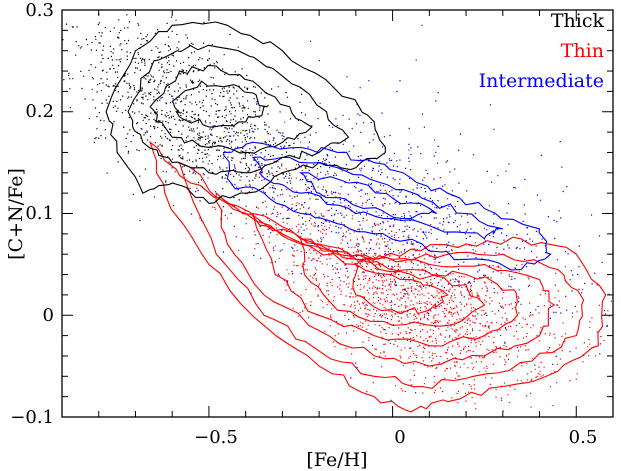 This screenshot has width=621, height=471. What do you see at coordinates (216, 437) in the screenshot?
I see `x-tick-label-neg05: −0.5` at bounding box center [216, 437].